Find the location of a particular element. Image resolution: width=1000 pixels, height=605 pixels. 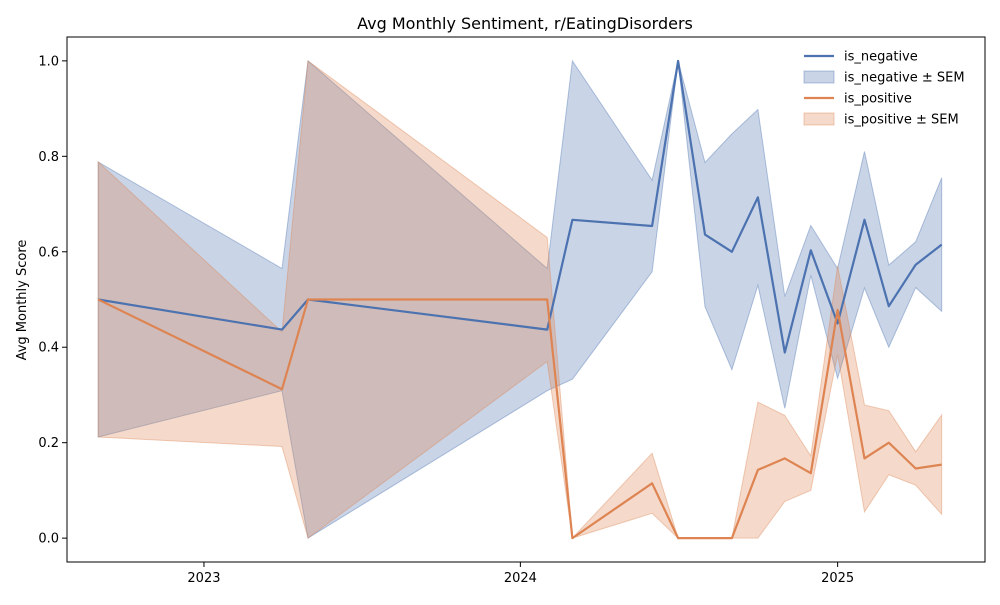

chart-title: Avg Monthly Sentiment, r/EatingDisorders is located at coordinates (525, 23).